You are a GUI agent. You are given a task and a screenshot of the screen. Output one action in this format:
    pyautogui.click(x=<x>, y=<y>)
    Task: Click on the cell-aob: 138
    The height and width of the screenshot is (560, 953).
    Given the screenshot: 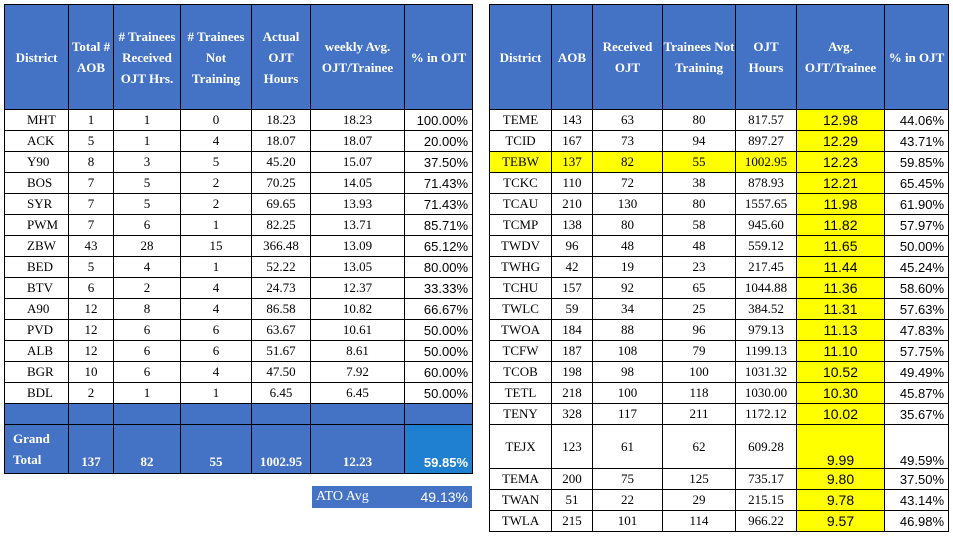 What is the action you would take?
    pyautogui.click(x=572, y=225)
    